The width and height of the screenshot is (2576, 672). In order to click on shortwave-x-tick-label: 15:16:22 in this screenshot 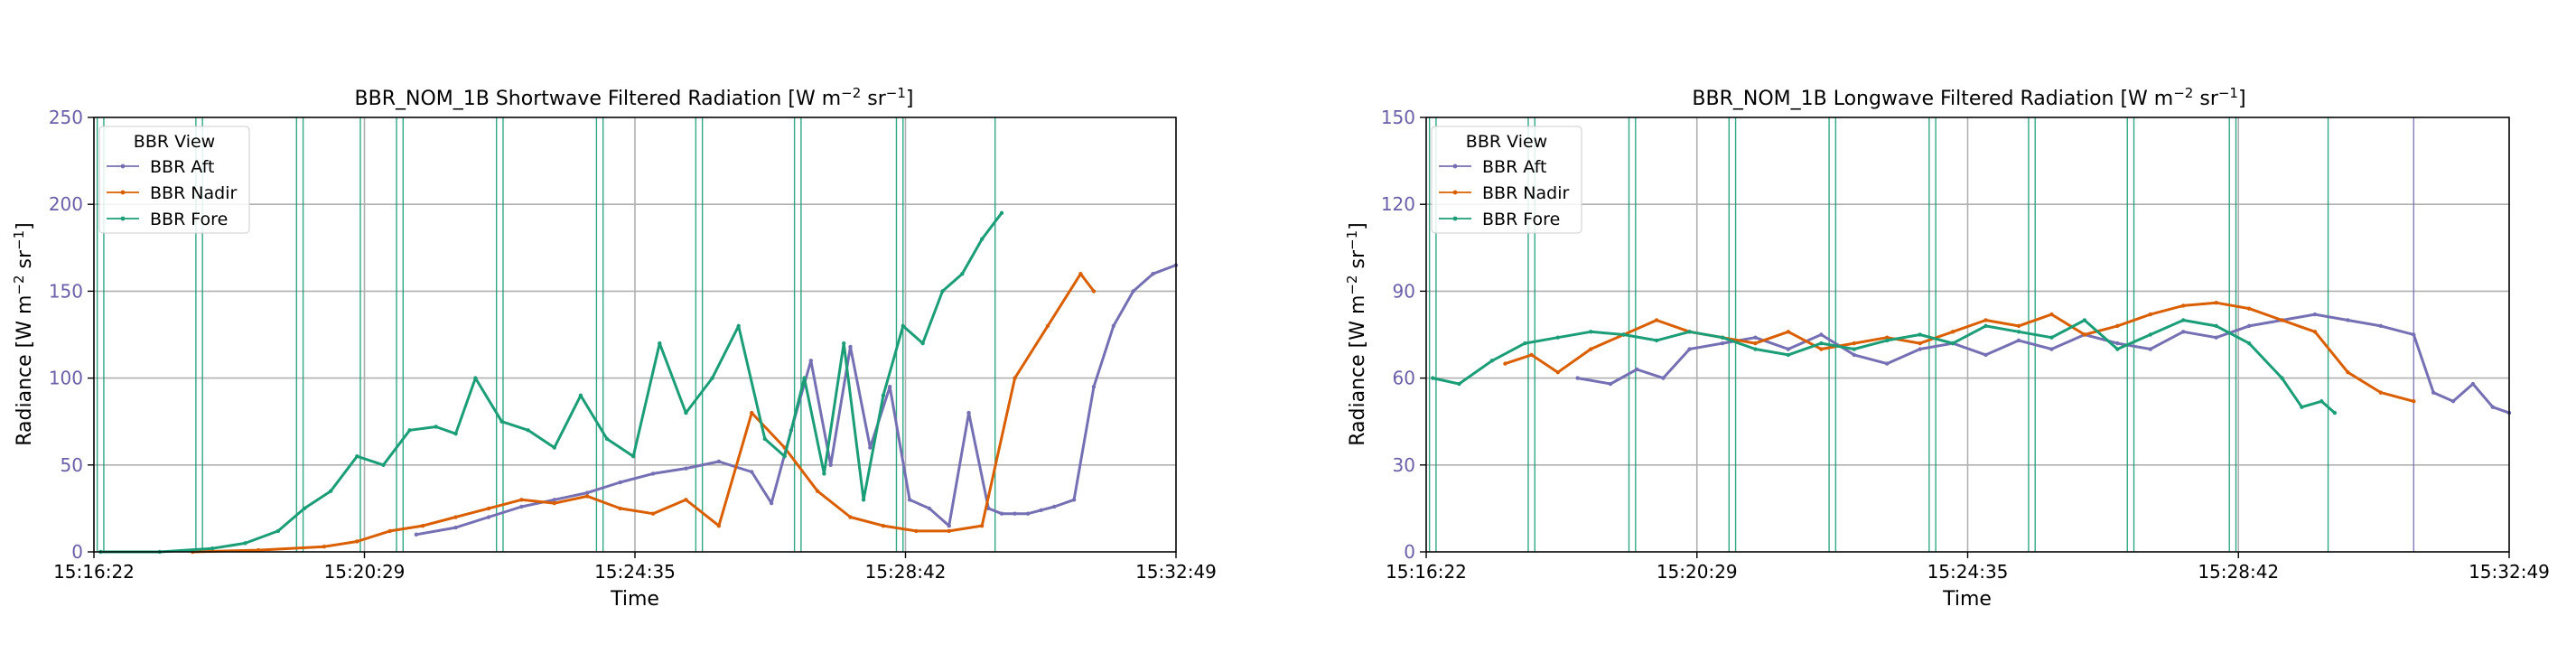, I will do `click(94, 572)`.